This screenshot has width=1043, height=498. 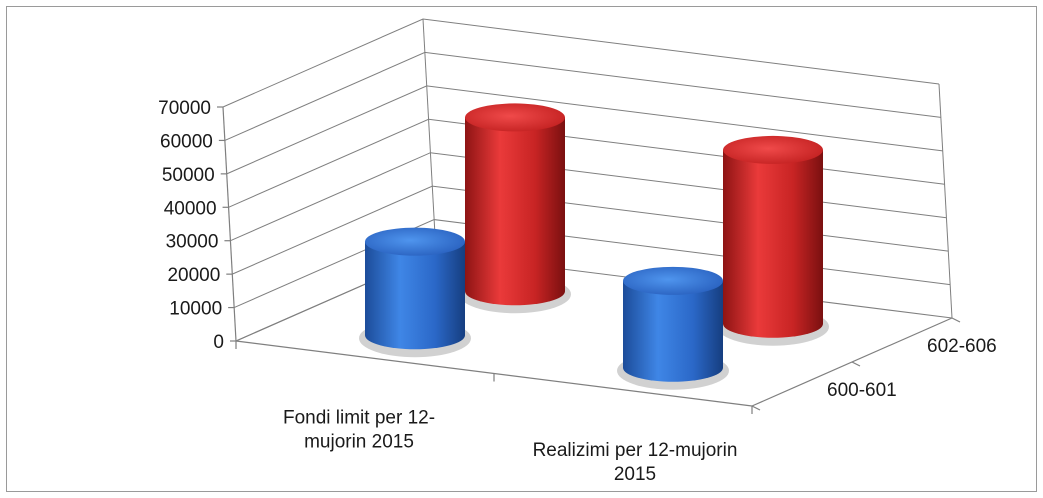 What do you see at coordinates (359, 429) in the screenshot?
I see `x-category-label: Fondi limit per 12-mujorin 2015` at bounding box center [359, 429].